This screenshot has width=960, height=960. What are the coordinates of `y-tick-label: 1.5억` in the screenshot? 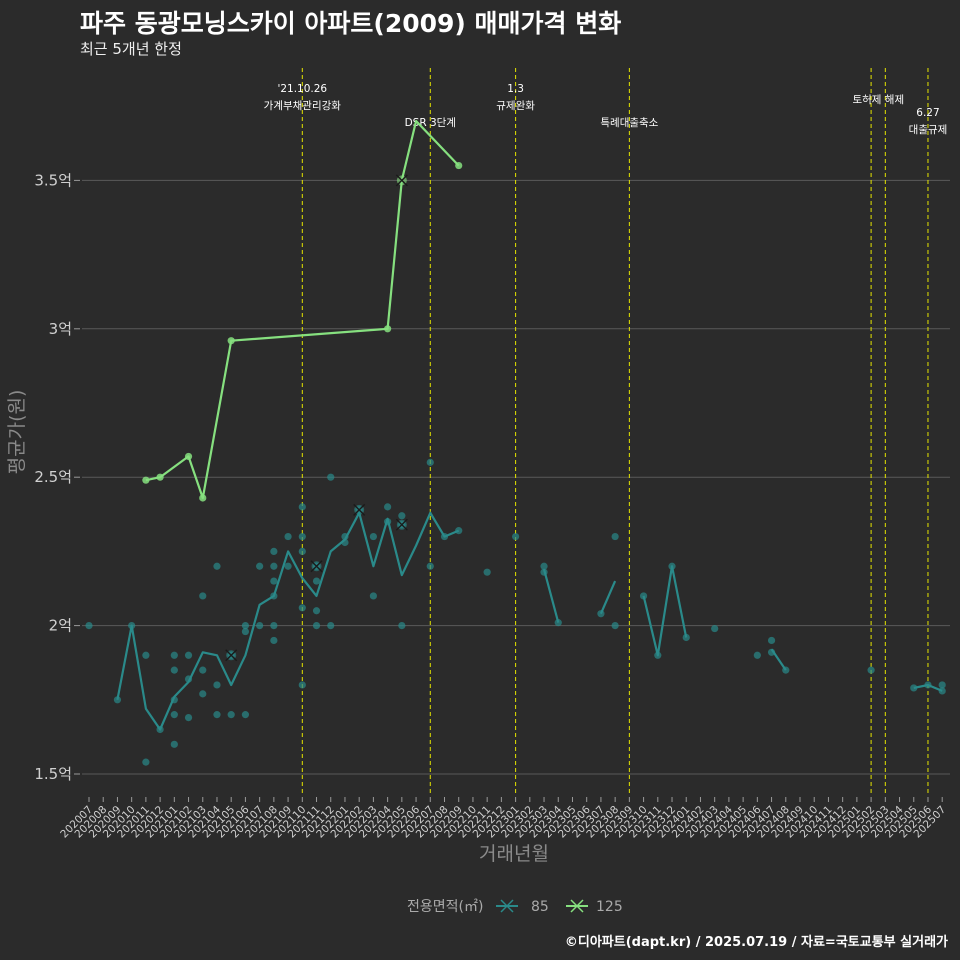 It's located at (53, 774).